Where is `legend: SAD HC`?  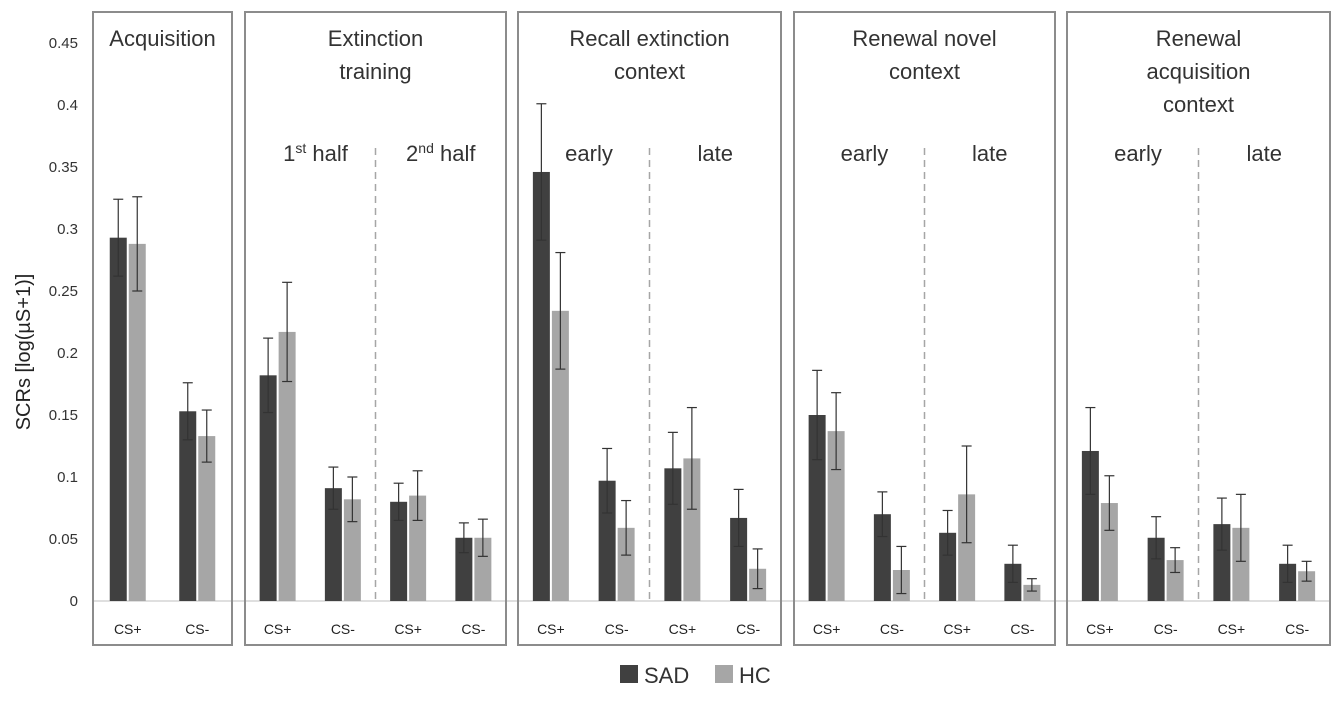 legend: SAD HC is located at coordinates (695, 675).